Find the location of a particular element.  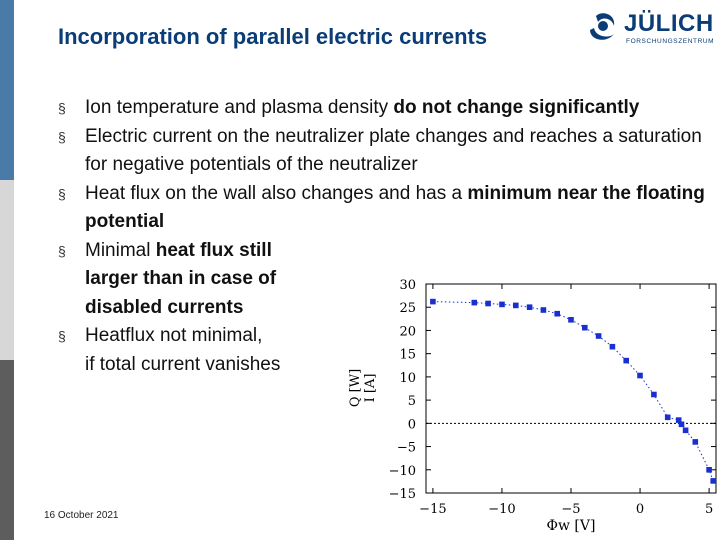

logo-subtitle: FORSCHUNGSZENTRUM is located at coordinates (670, 41).